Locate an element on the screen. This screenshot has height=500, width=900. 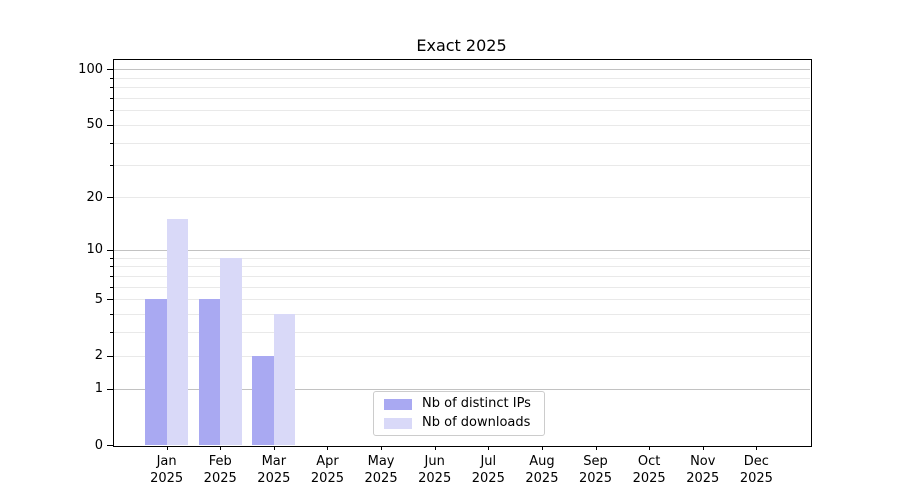
y-tick-label: 50 is located at coordinates (94, 125).